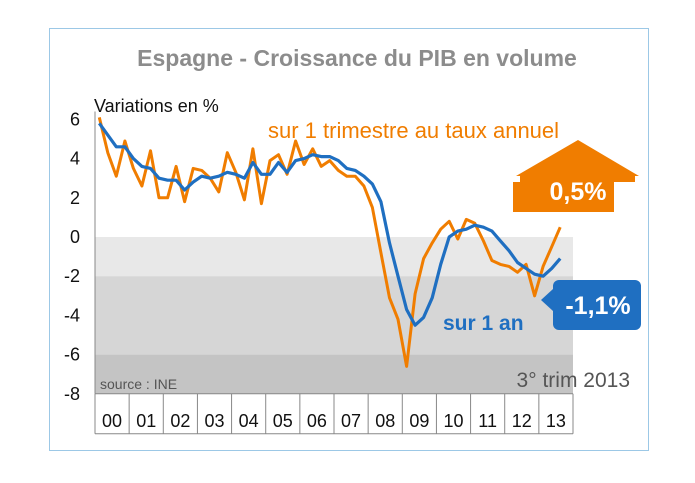 The image size is (695, 483). I want to click on y-tick-label: -8, so click(72, 394).